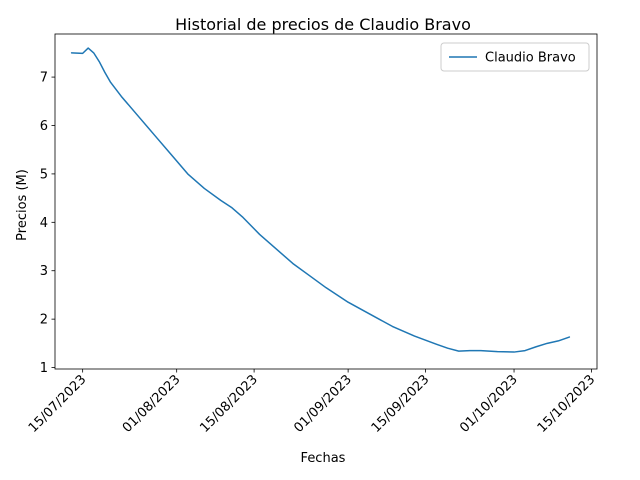 Image resolution: width=640 pixels, height=480 pixels. Describe the element at coordinates (323, 24) in the screenshot. I see `chart-title: Historial de precios de Claudio Bravo` at that location.